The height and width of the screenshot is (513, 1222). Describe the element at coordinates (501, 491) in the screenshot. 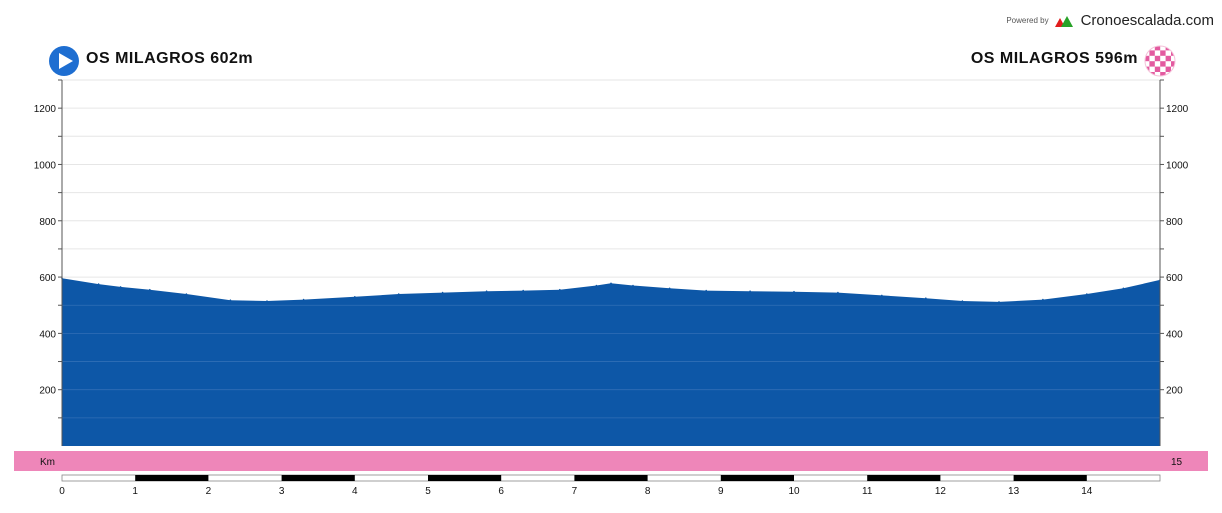

I see `x-tick-label: 6` at that location.